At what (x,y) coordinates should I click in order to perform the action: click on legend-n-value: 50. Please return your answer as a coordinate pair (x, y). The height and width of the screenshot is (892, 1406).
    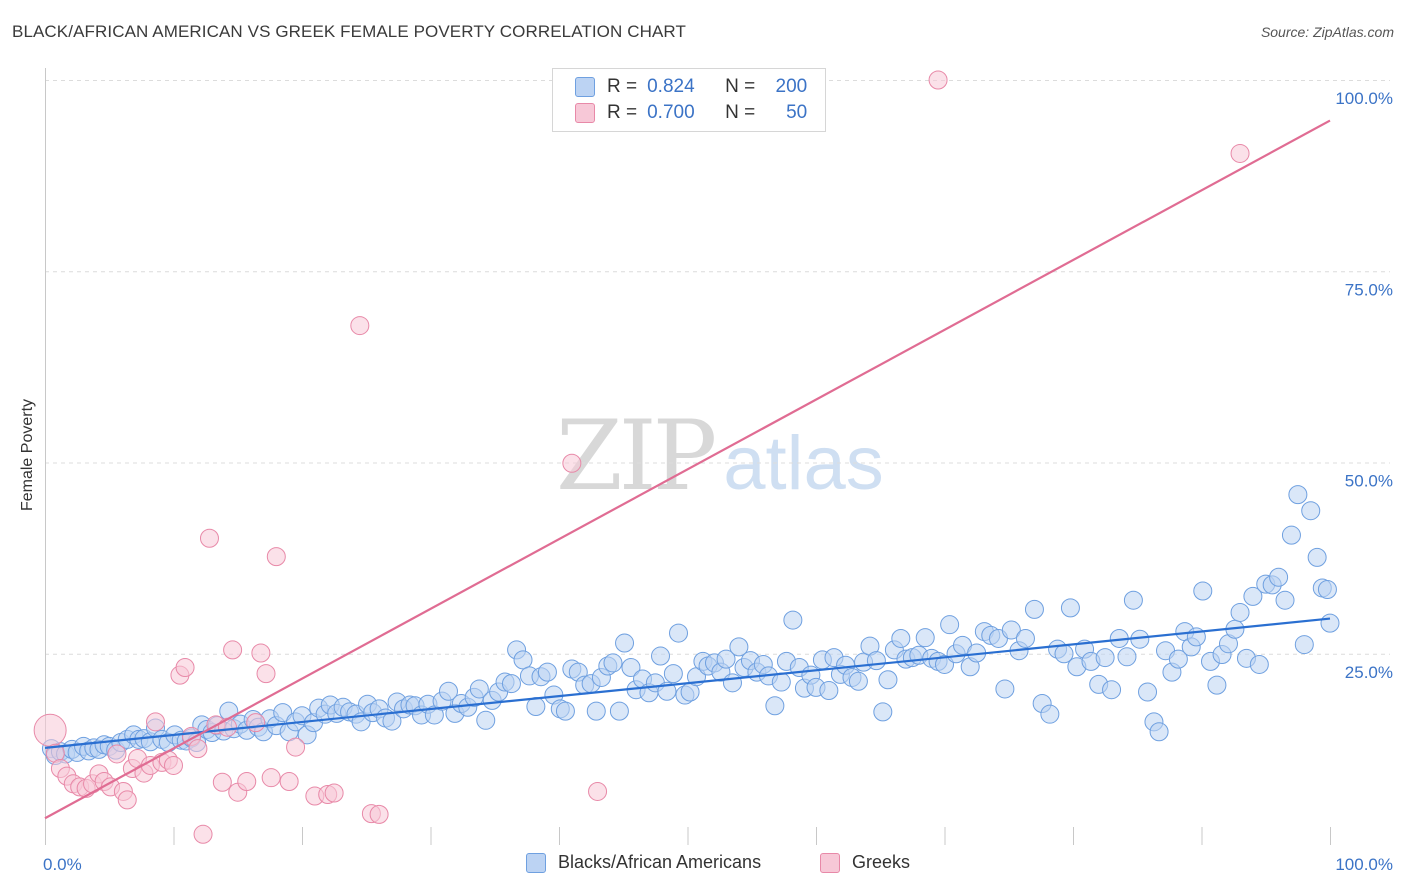
    Looking at the image, I should click on (797, 112).